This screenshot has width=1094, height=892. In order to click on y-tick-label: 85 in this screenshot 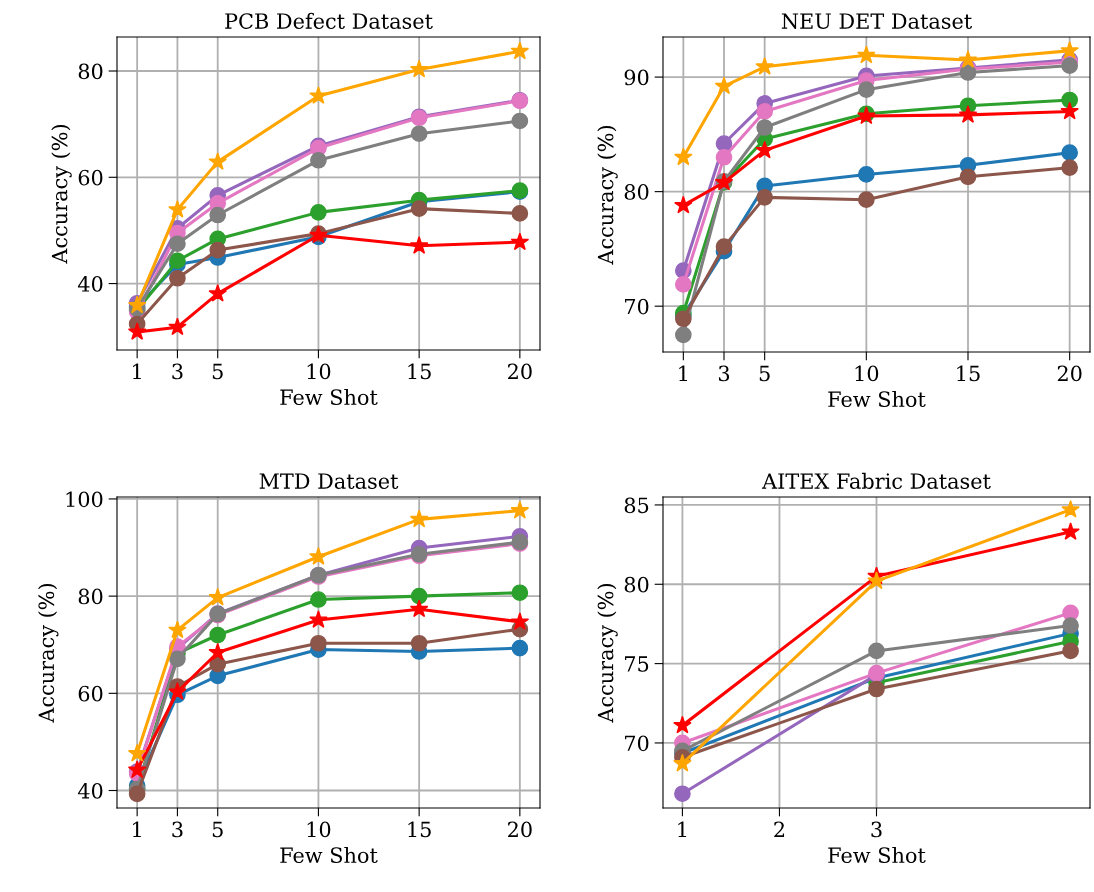, I will do `click(636, 505)`.